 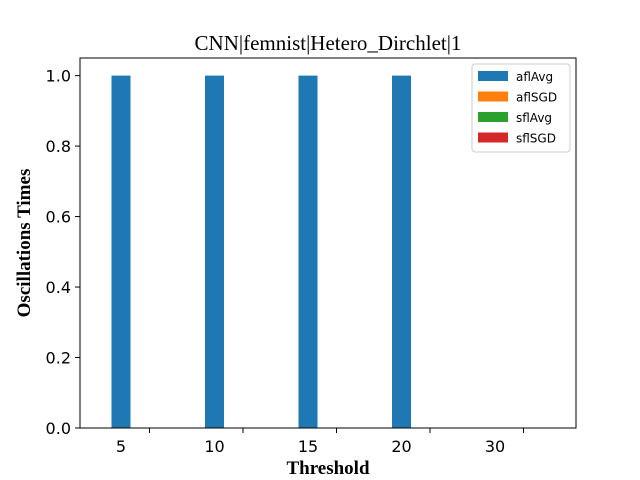 I want to click on x-axis-ticks: 5 10 15 20 30, so click(x=320, y=442).